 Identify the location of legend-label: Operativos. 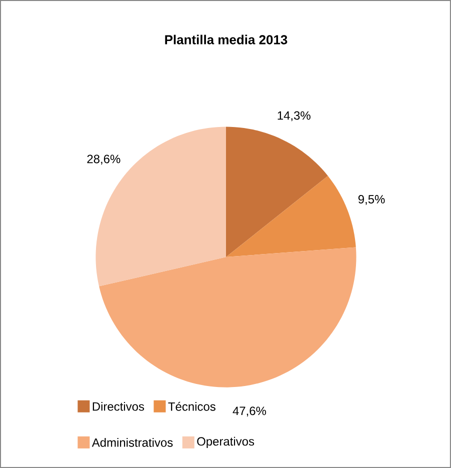
(225, 442).